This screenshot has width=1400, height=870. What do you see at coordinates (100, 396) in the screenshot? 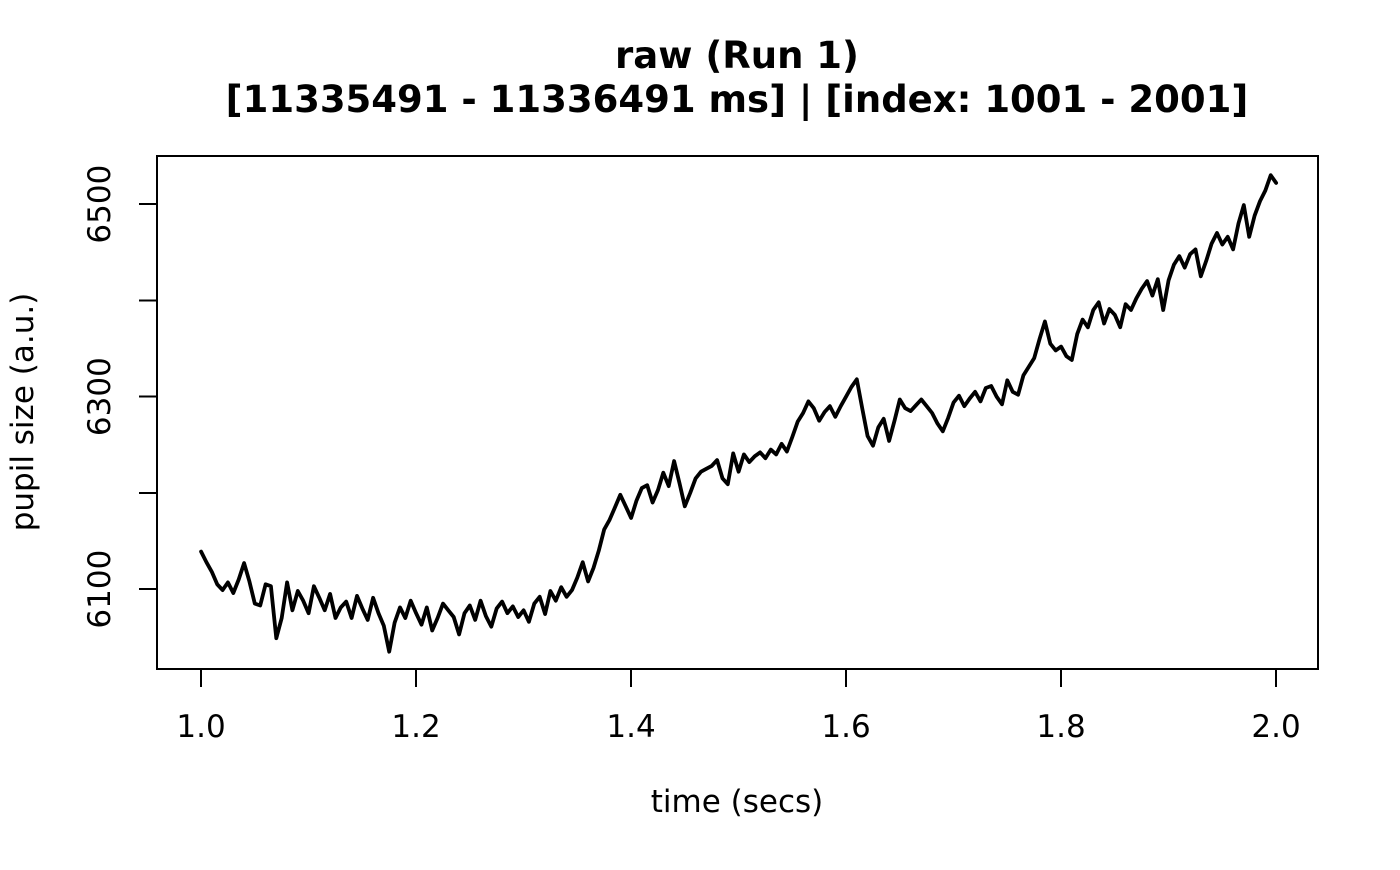
I see `y-tick-label: 6300` at bounding box center [100, 396].